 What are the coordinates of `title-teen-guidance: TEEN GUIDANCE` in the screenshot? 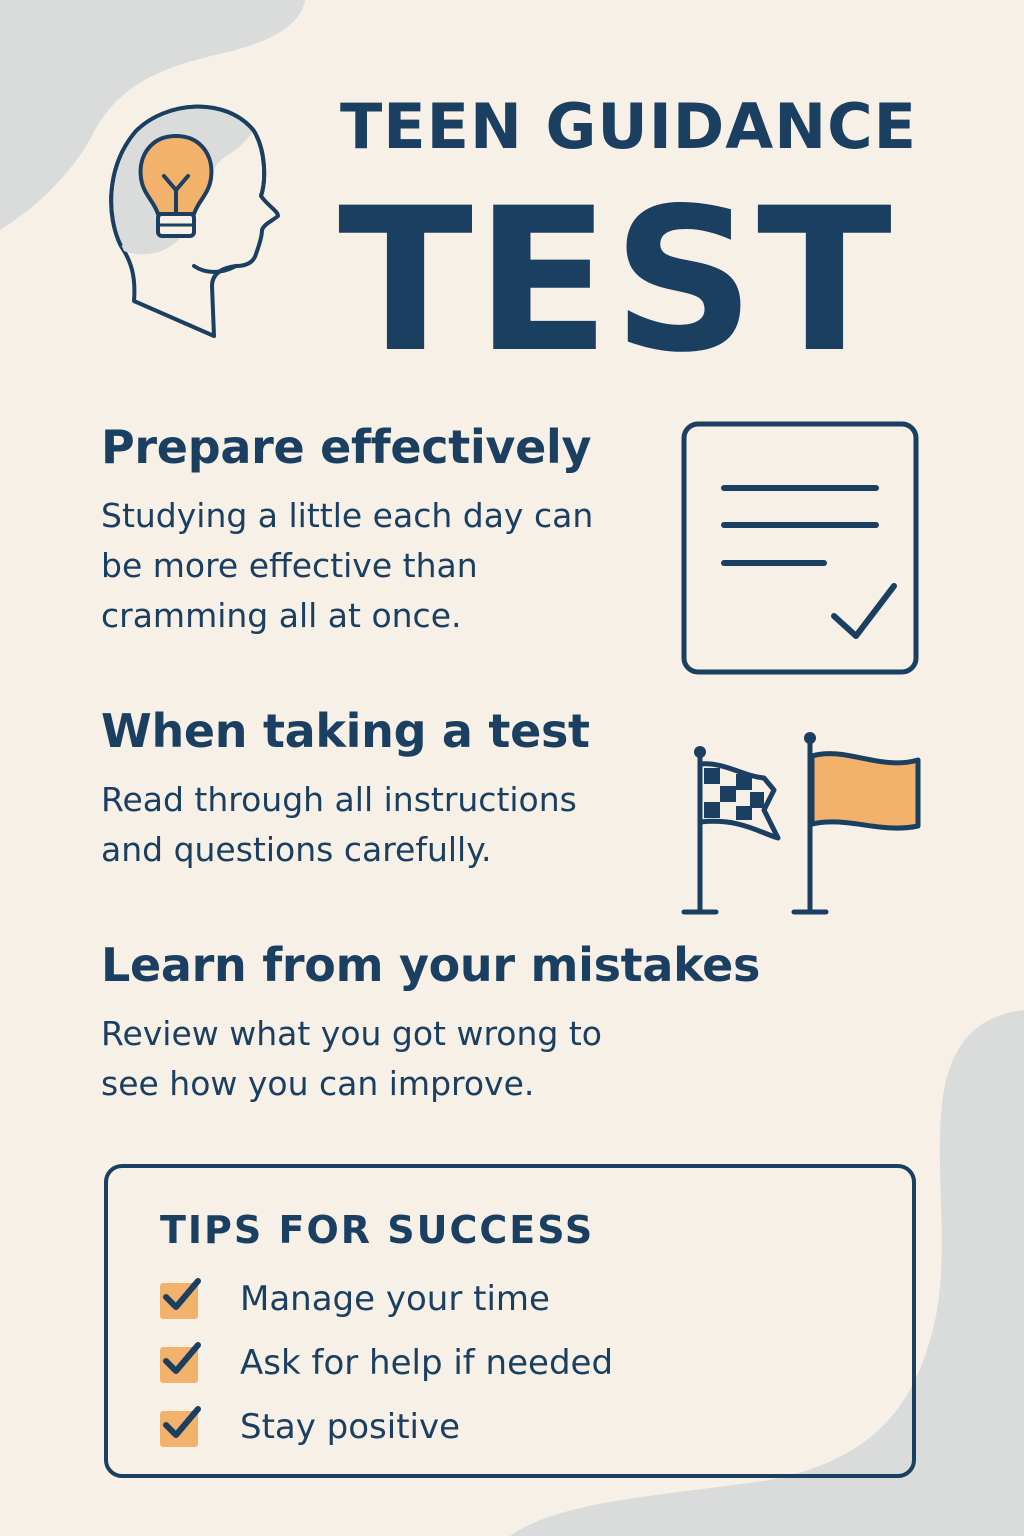 It's located at (628, 126).